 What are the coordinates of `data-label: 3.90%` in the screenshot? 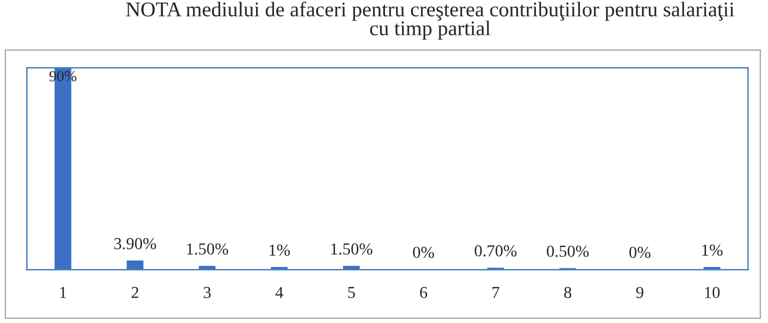 It's located at (135, 244).